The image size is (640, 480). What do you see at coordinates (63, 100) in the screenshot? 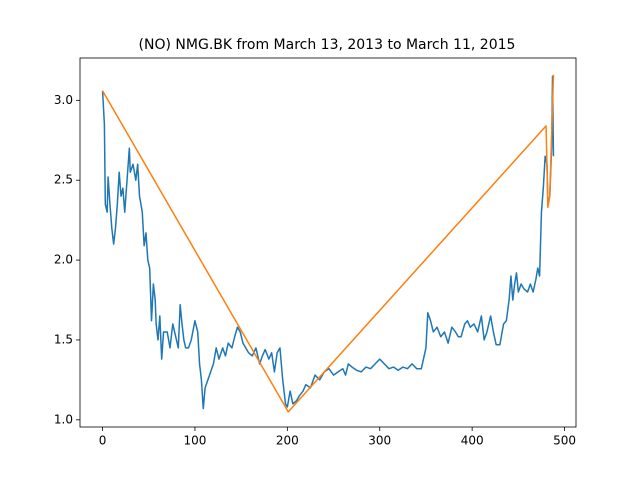
I see `y-tick-label: 3.0` at bounding box center [63, 100].